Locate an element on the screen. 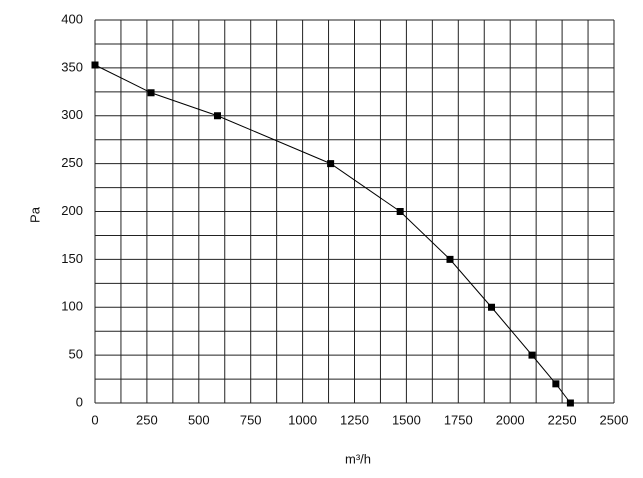 The height and width of the screenshot is (478, 643). x-tick-label: 2250 is located at coordinates (562, 419).